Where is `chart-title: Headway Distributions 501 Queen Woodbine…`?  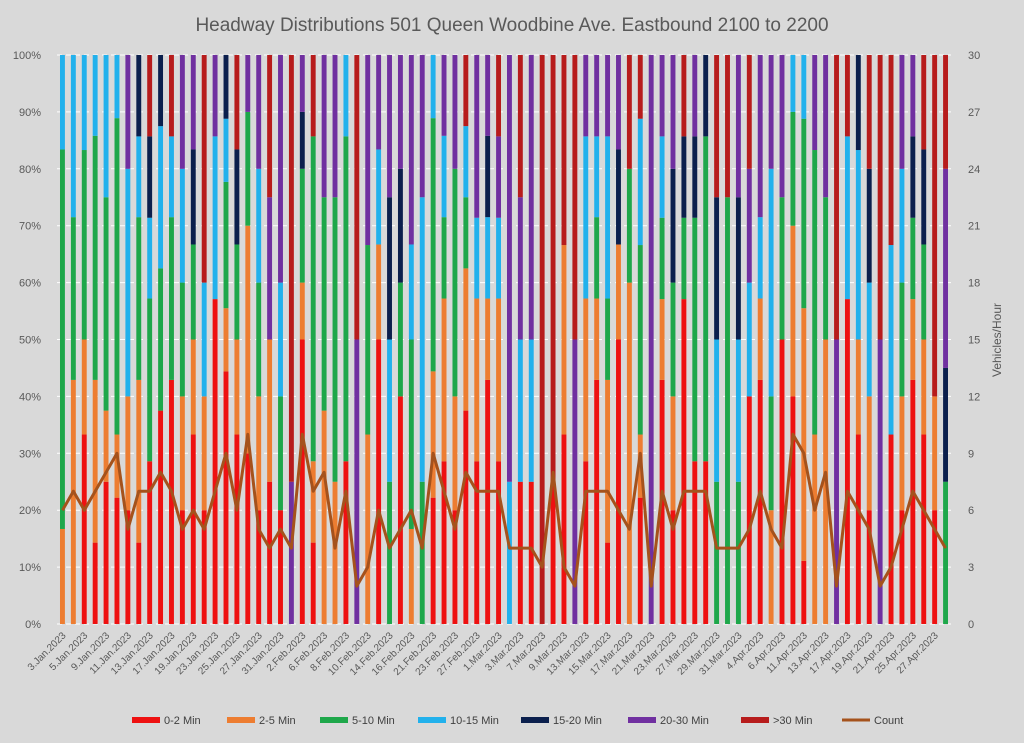
chart-title: Headway Distributions 501 Queen Woodbine… is located at coordinates (511, 25).